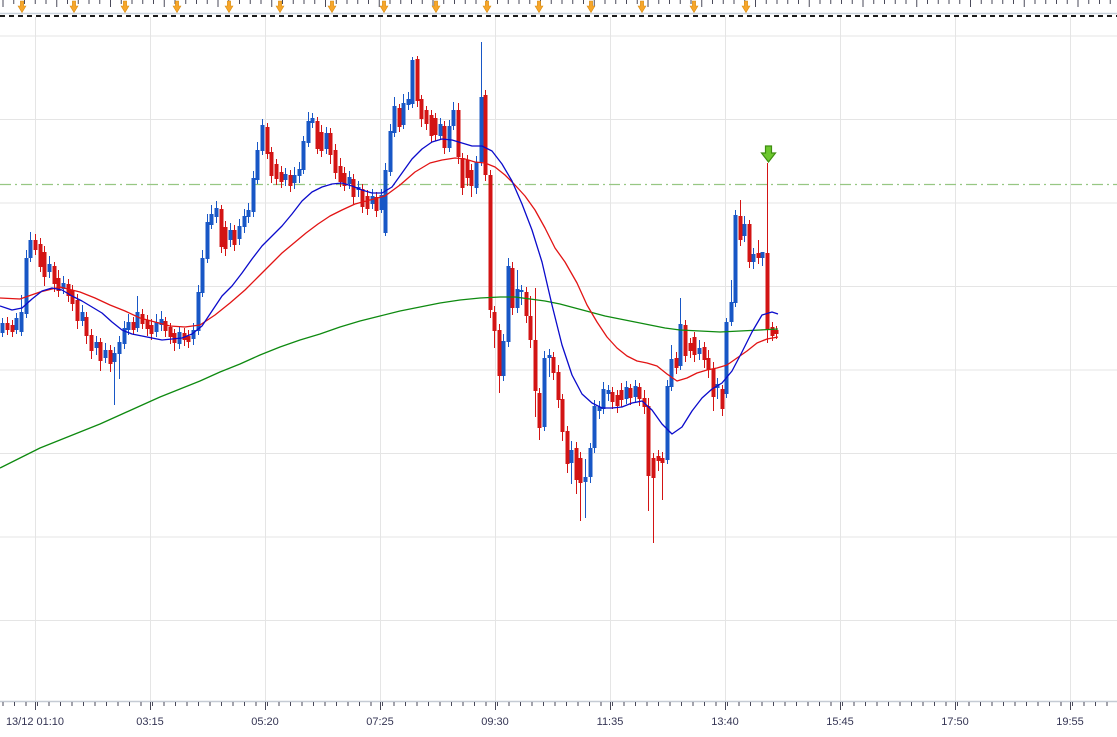  What do you see at coordinates (380, 722) in the screenshot?
I see `time-axis-label: 07:25` at bounding box center [380, 722].